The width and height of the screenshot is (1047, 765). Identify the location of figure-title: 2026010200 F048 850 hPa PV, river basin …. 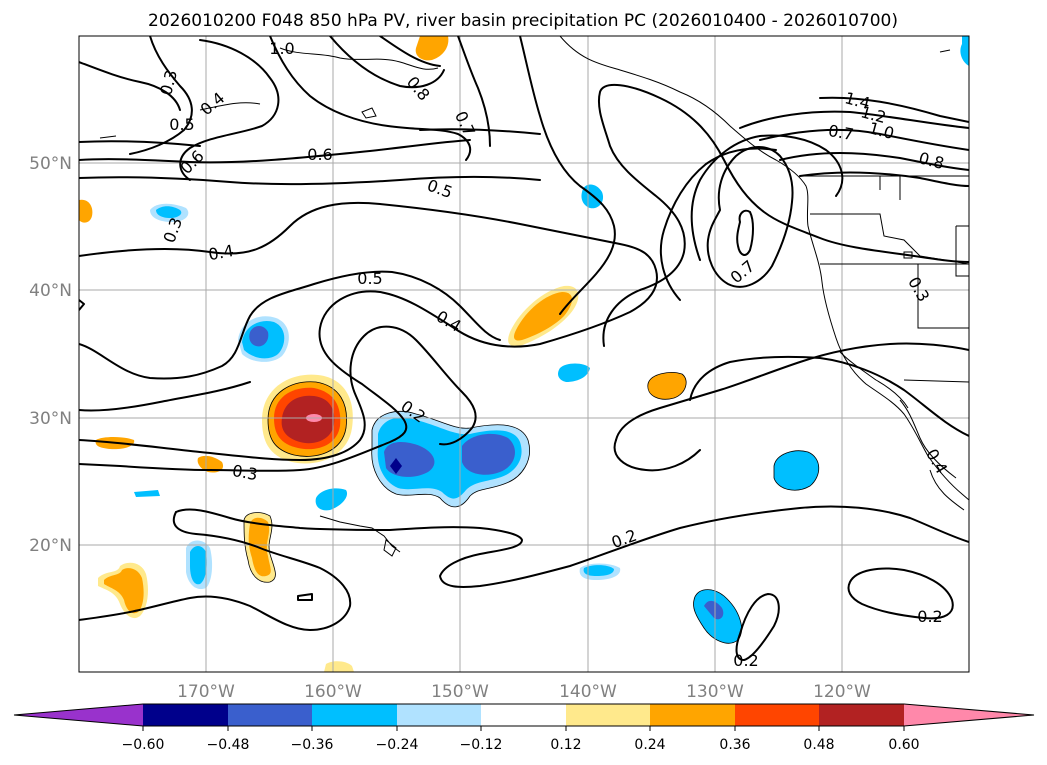
(523, 21).